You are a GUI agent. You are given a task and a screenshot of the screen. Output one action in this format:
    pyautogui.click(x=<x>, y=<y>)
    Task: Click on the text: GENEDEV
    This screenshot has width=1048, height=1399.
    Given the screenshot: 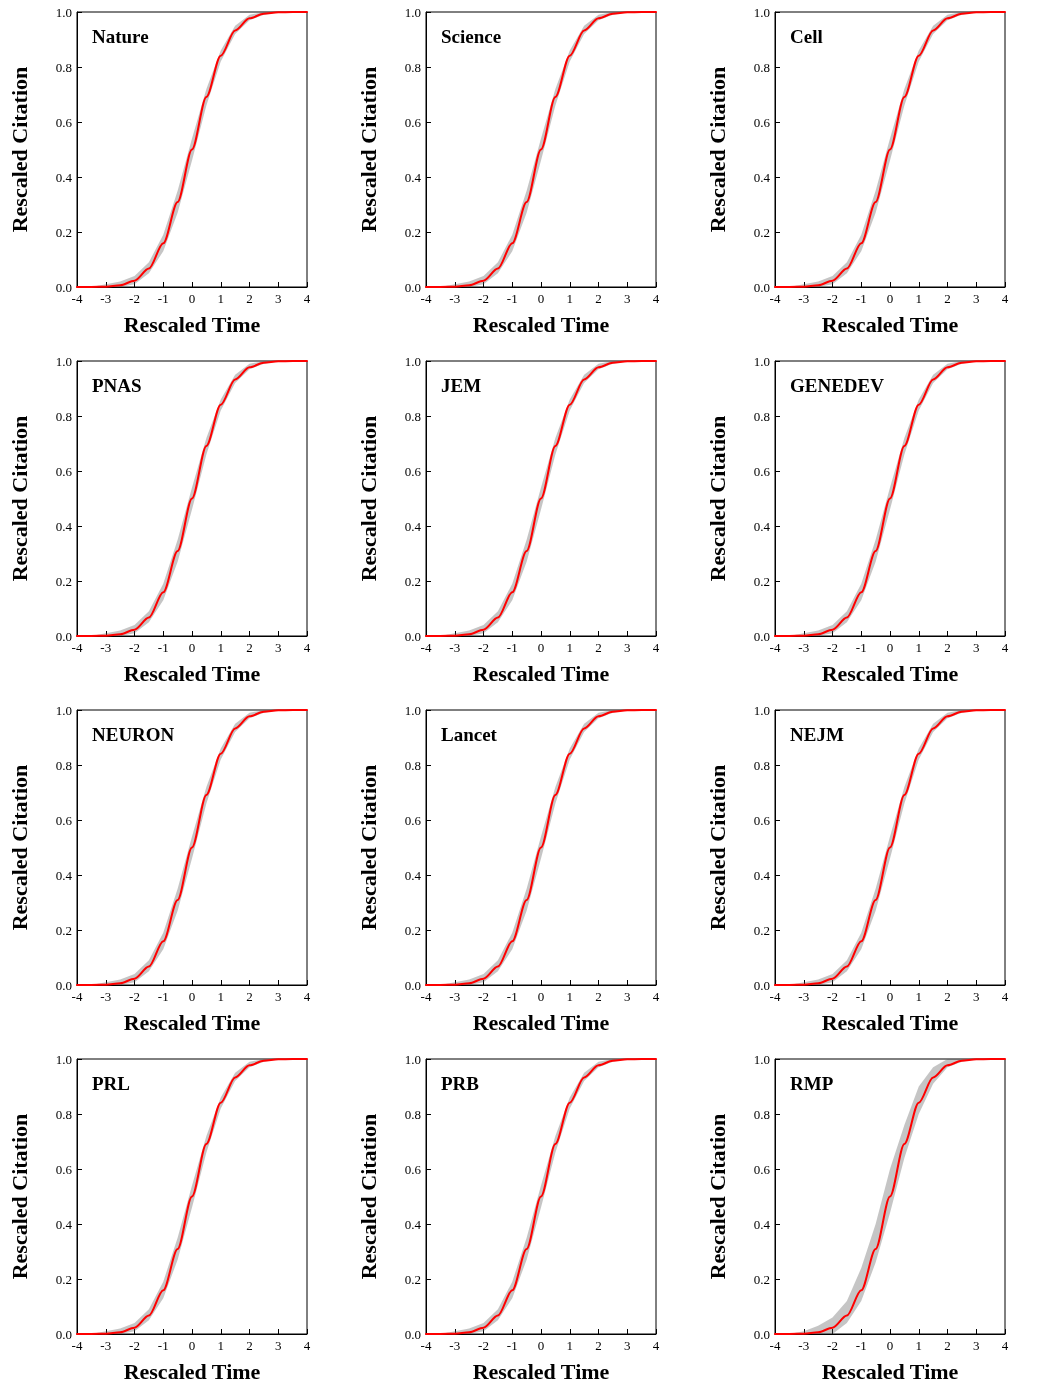 What is the action you would take?
    pyautogui.click(x=837, y=385)
    